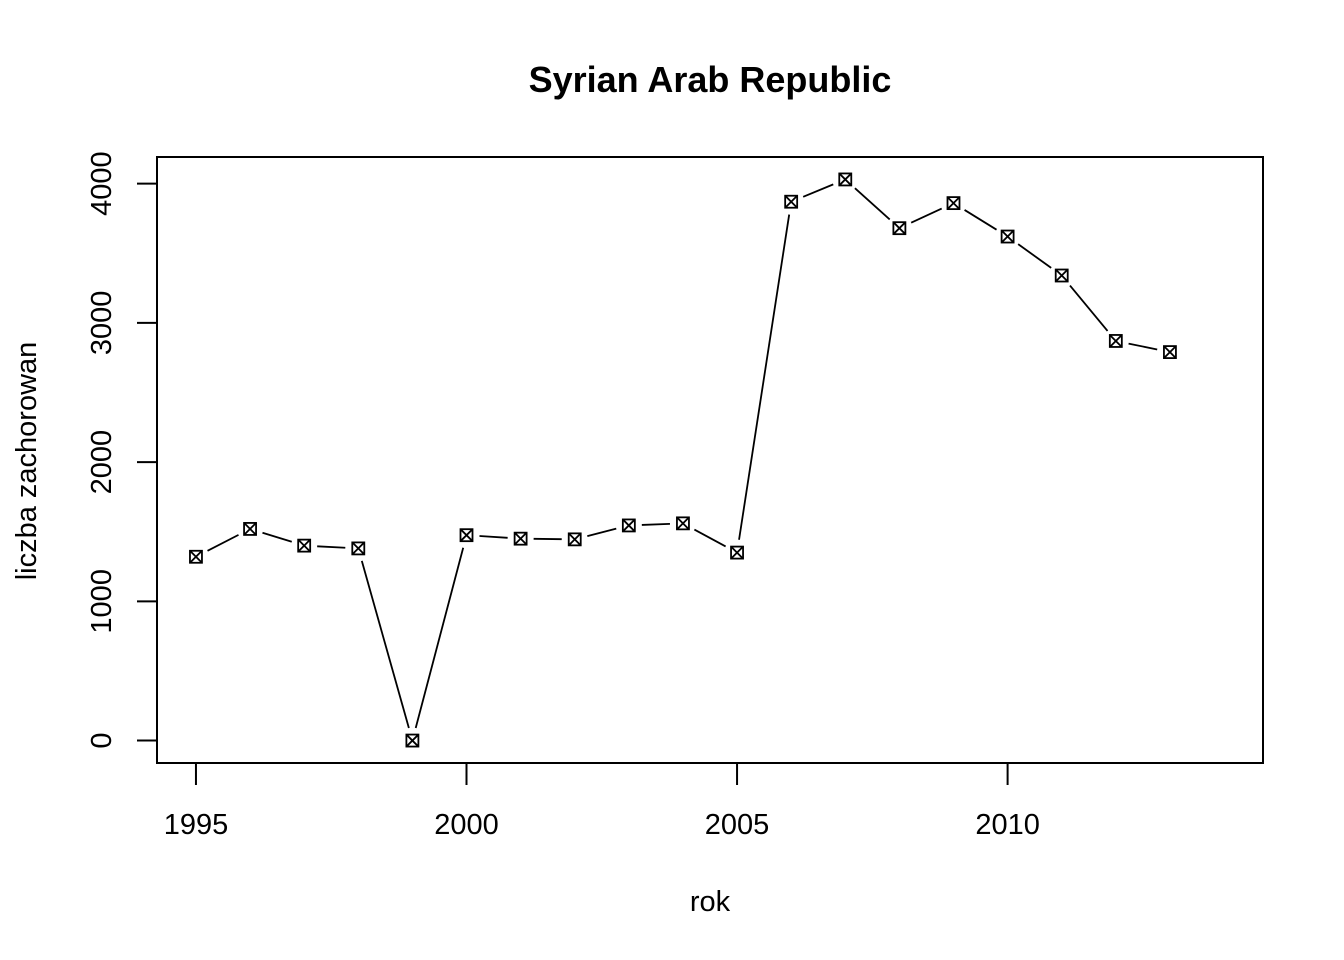 The width and height of the screenshot is (1344, 960). What do you see at coordinates (122, 450) in the screenshot?
I see `y-axis: 0 1000 2000 3000 4000` at bounding box center [122, 450].